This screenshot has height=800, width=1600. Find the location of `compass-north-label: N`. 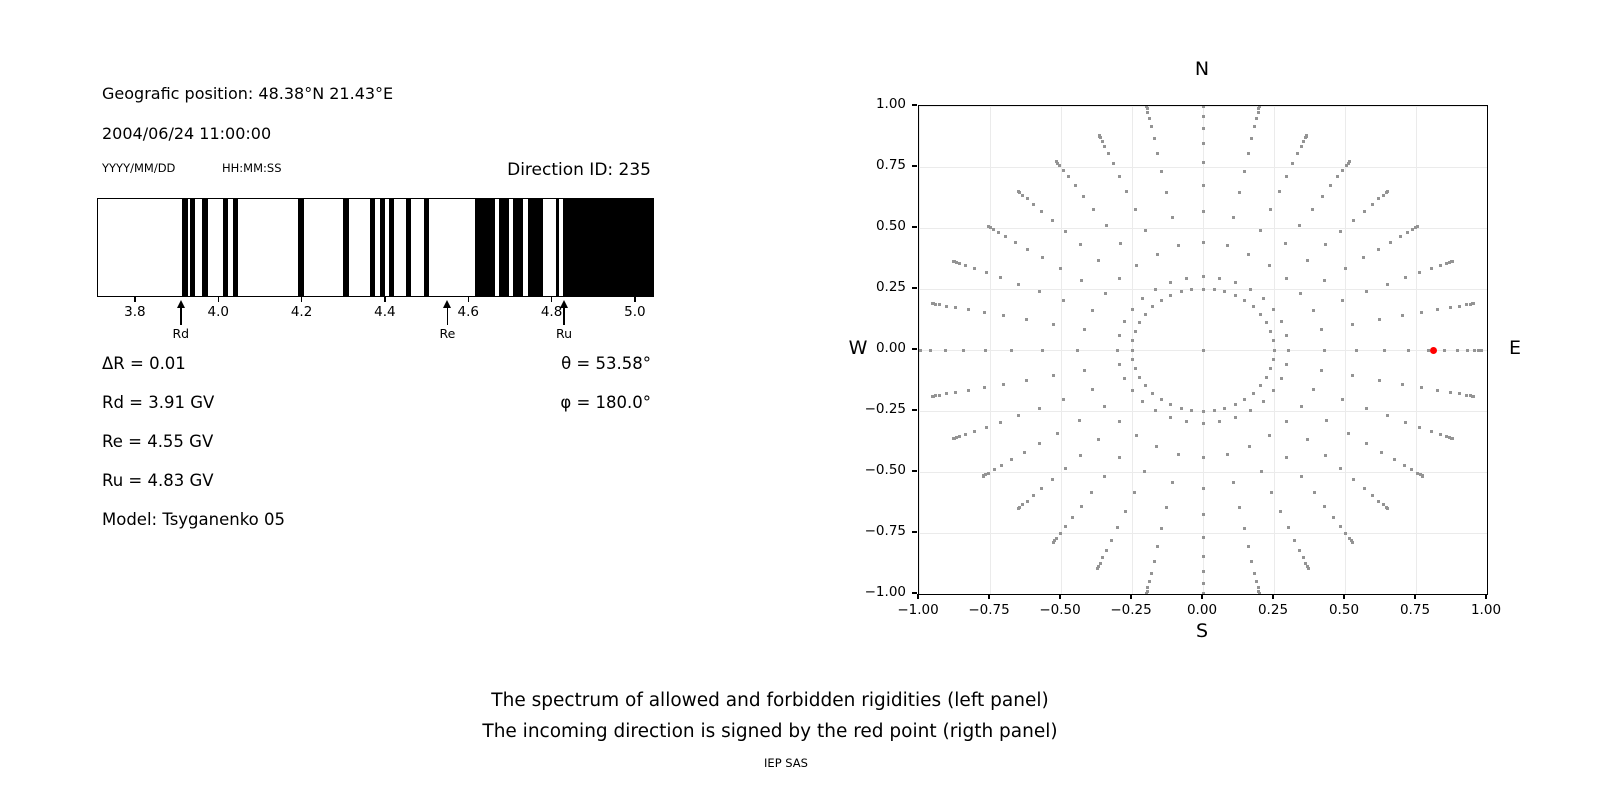

compass-north-label: N is located at coordinates (1202, 69).